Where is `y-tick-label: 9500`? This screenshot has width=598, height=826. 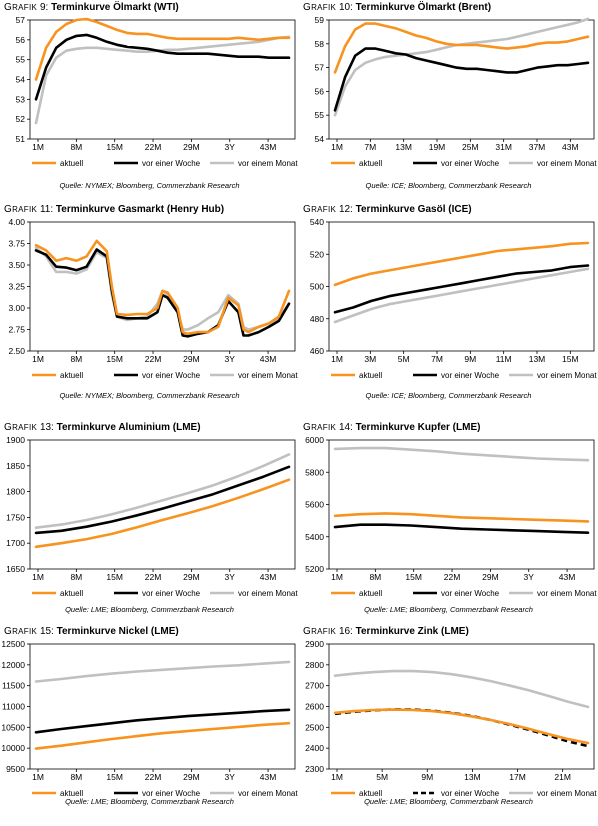 y-tick-label: 9500 is located at coordinates (15, 769).